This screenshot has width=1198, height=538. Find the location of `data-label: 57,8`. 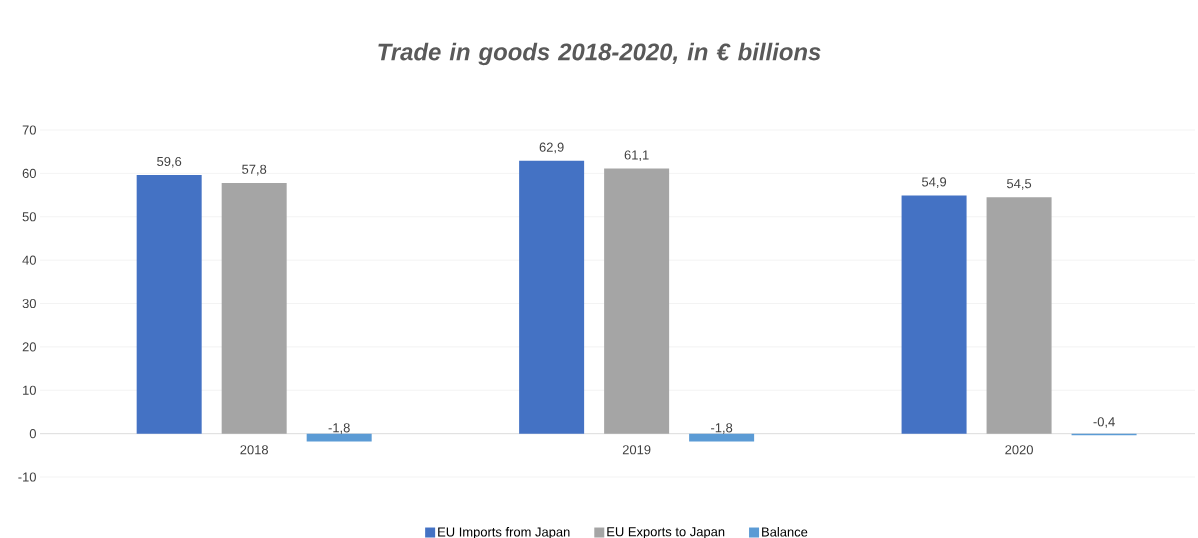

data-label: 57,8 is located at coordinates (254, 170).